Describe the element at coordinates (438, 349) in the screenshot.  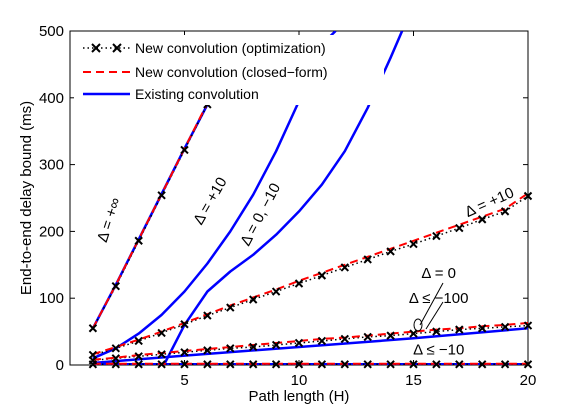
I see `chart-annotation: Δ ≤ −10` at that location.